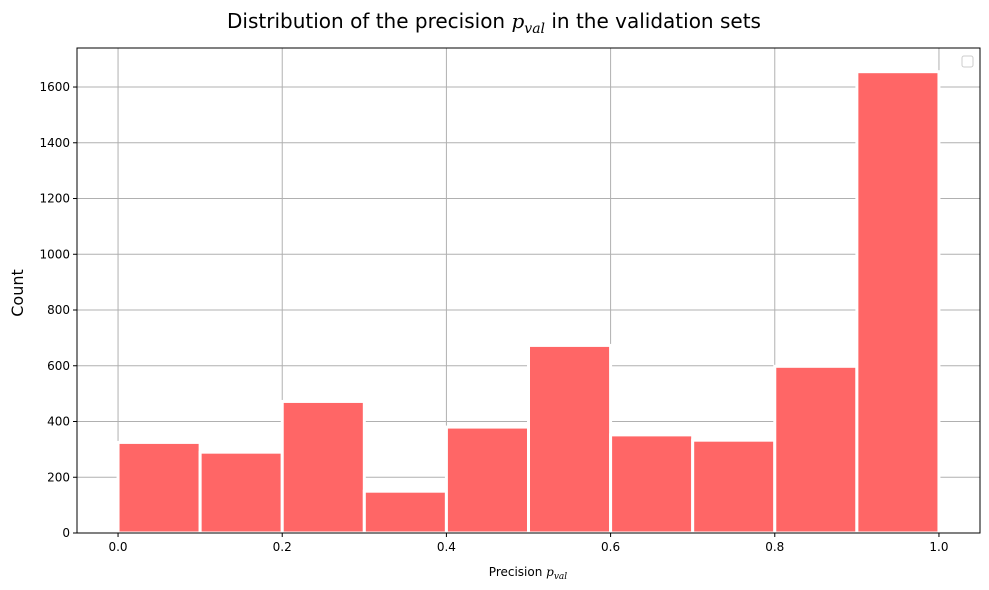 The width and height of the screenshot is (989, 590). I want to click on x-axis-ticks: 0.0 0.2 0.4 0.6 0.8 1.0, so click(528, 543).